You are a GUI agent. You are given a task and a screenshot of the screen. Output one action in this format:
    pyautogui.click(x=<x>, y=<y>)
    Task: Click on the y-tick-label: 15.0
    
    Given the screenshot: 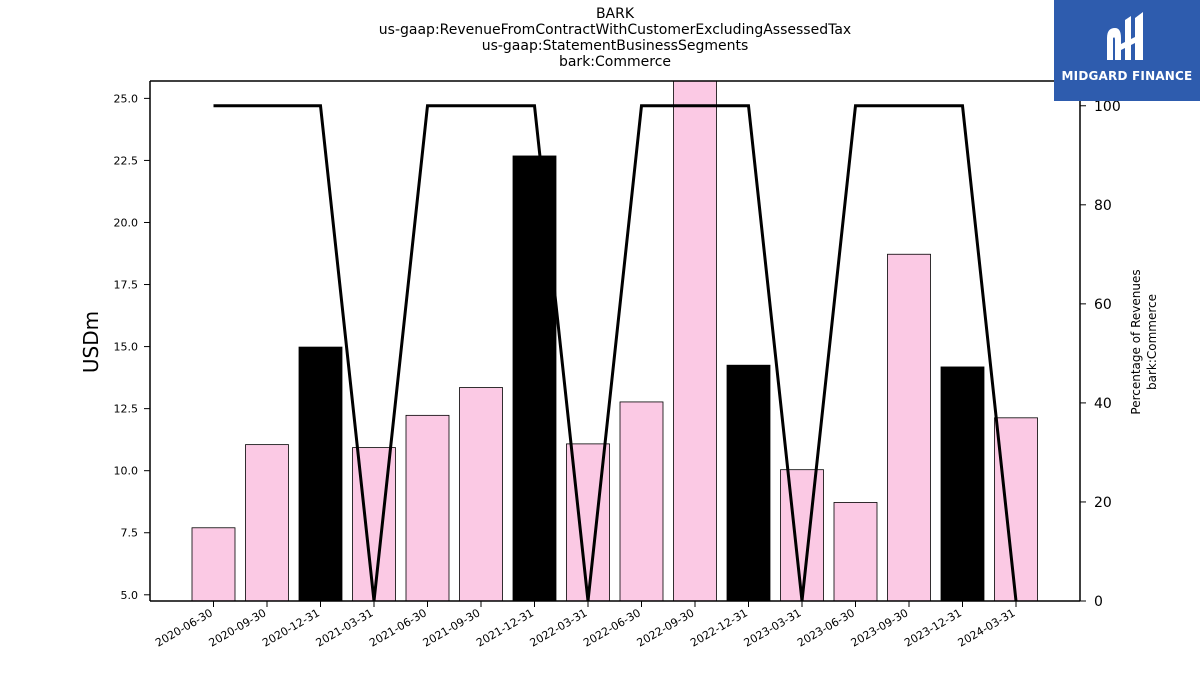 What is the action you would take?
    pyautogui.click(x=126, y=347)
    